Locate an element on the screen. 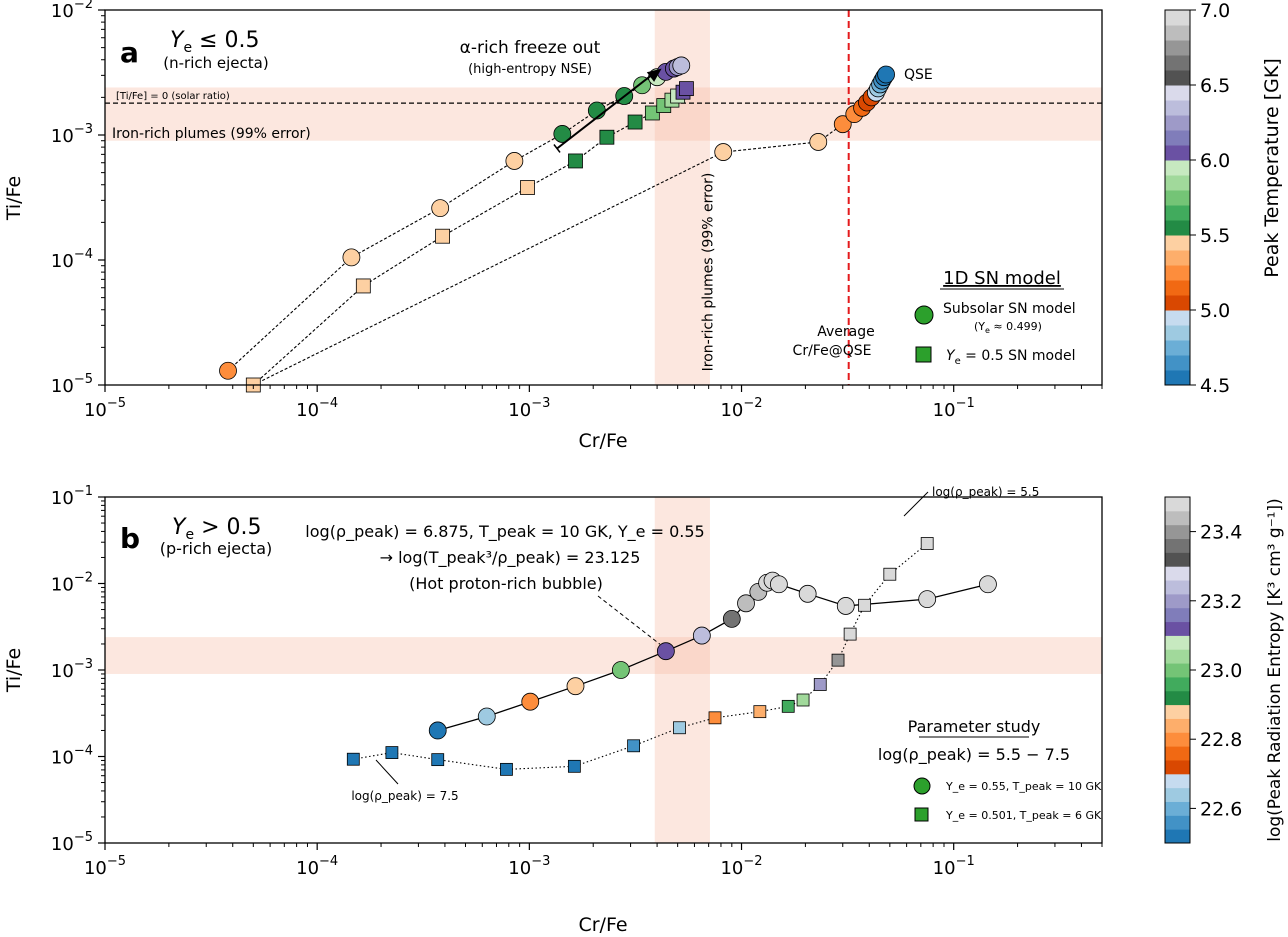 Image resolution: width=1288 pixels, height=937 pixels. panel-b-xlabel: Cr/Fe is located at coordinates (602, 925).